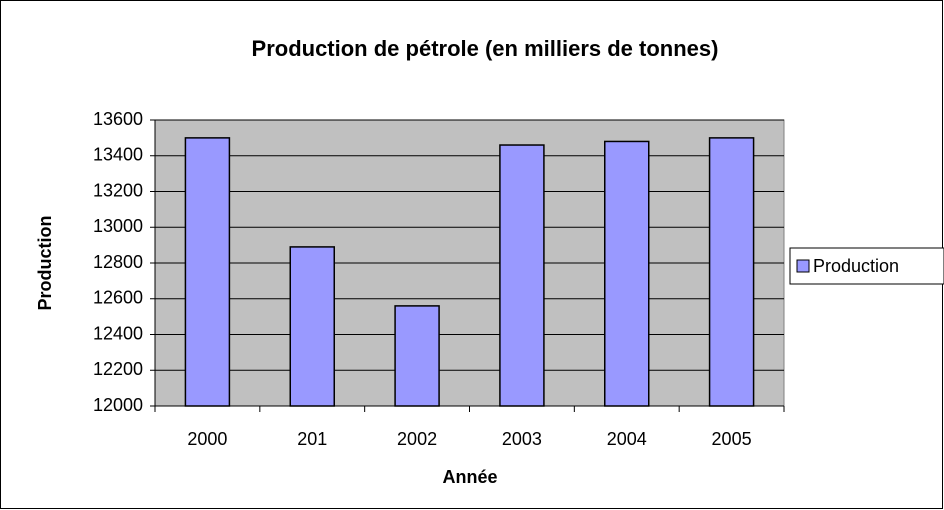  What do you see at coordinates (118, 369) in the screenshot?
I see `y-tick-label: 12200` at bounding box center [118, 369].